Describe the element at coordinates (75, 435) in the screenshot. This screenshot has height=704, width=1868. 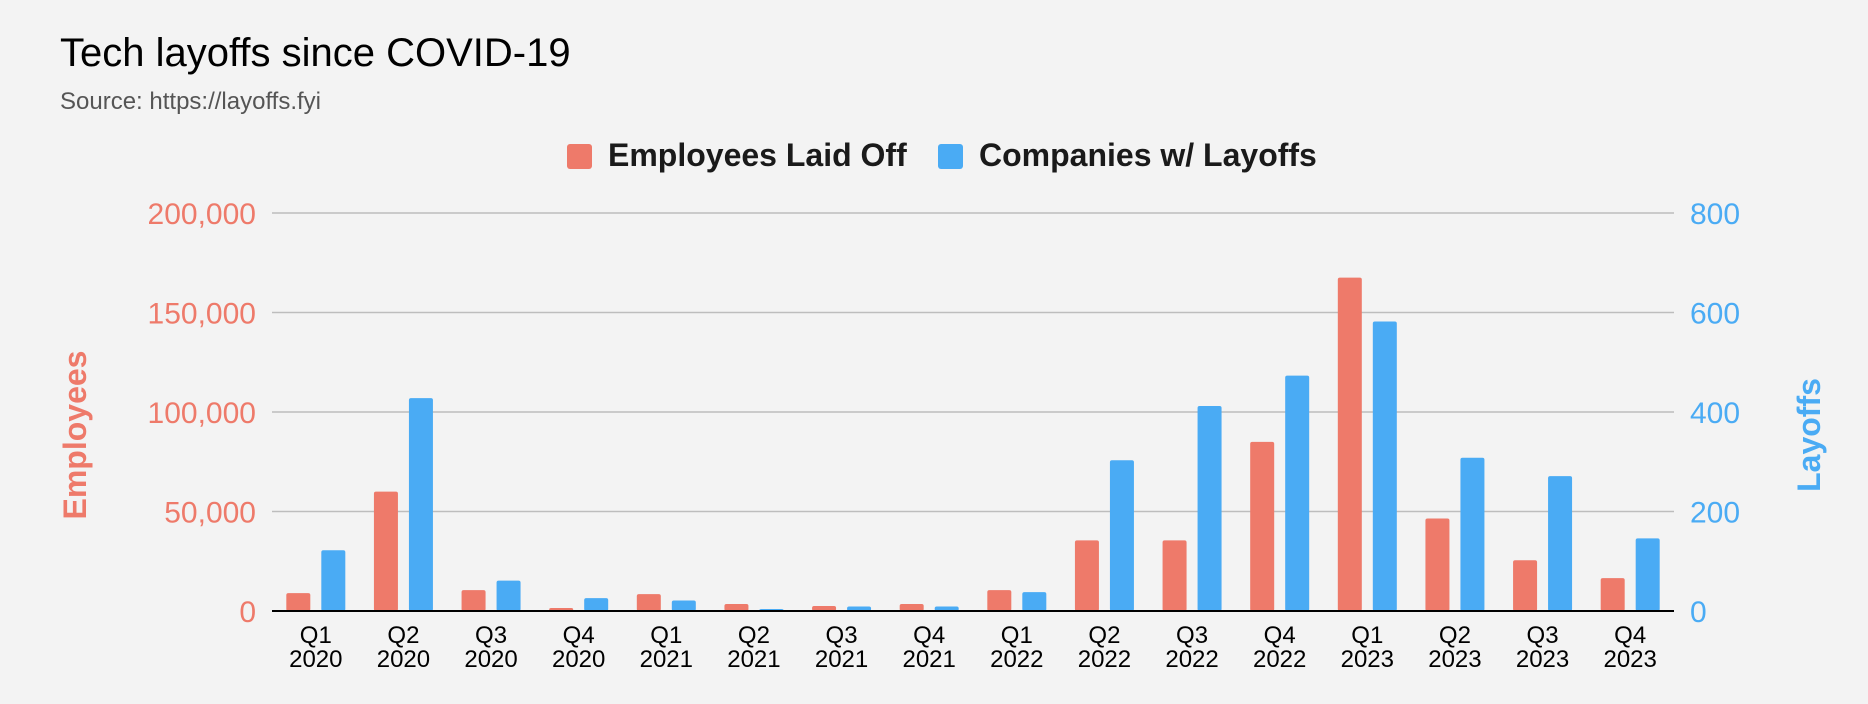
I see `left-axis-title: Employees` at that location.